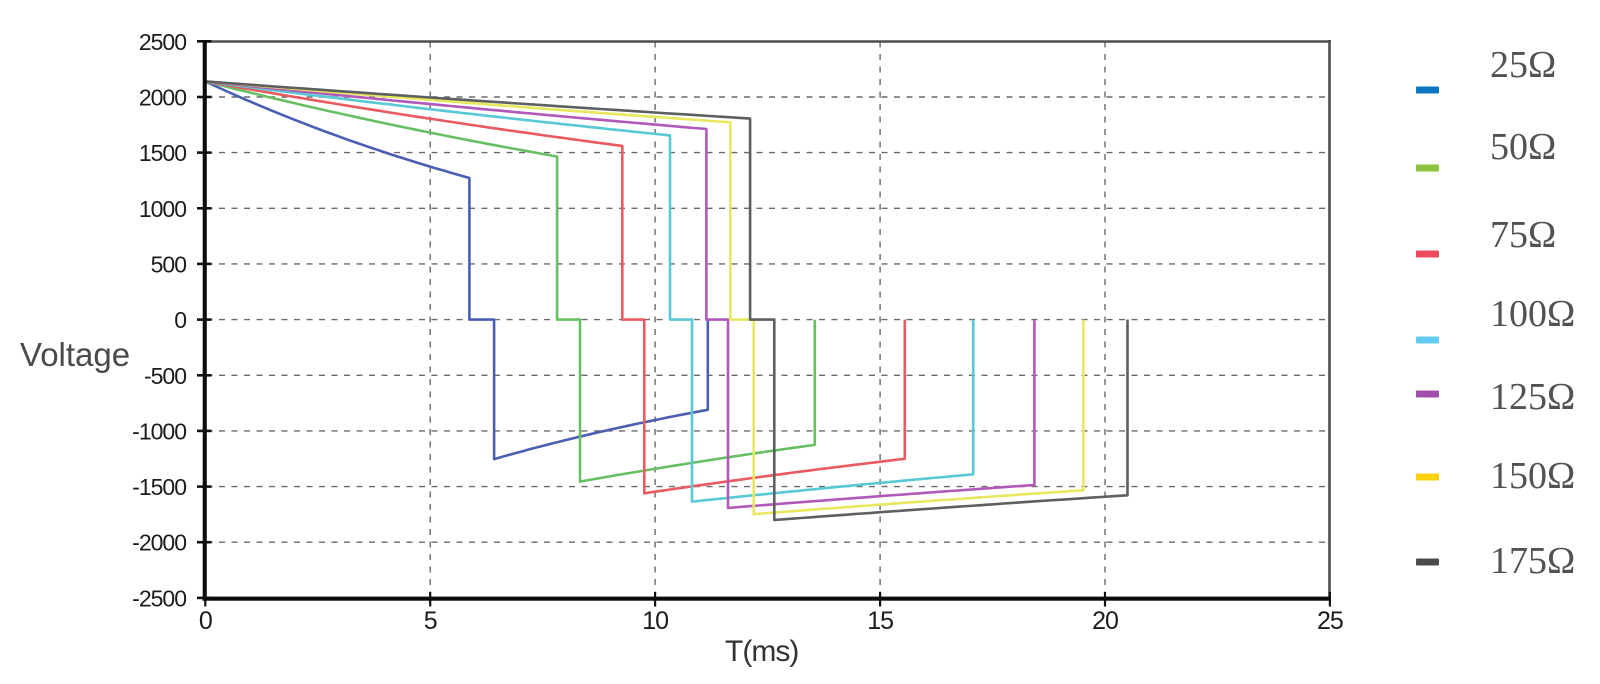 This screenshot has height=684, width=1600. I want to click on svg-text: 25, so click(1330, 621).